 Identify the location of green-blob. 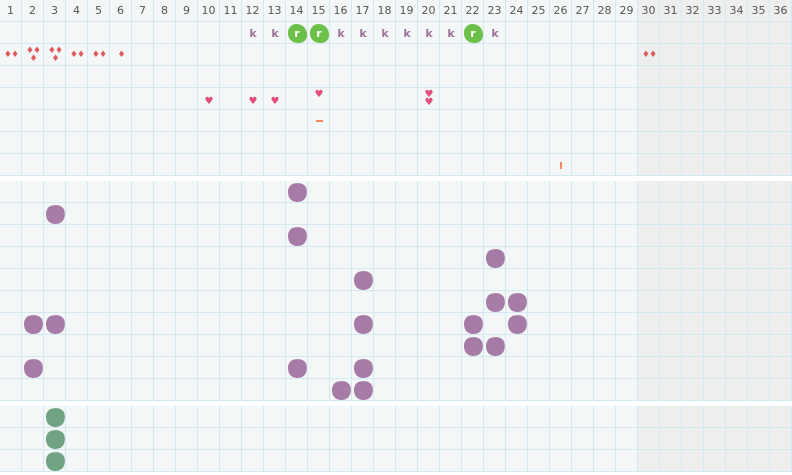
(55, 461).